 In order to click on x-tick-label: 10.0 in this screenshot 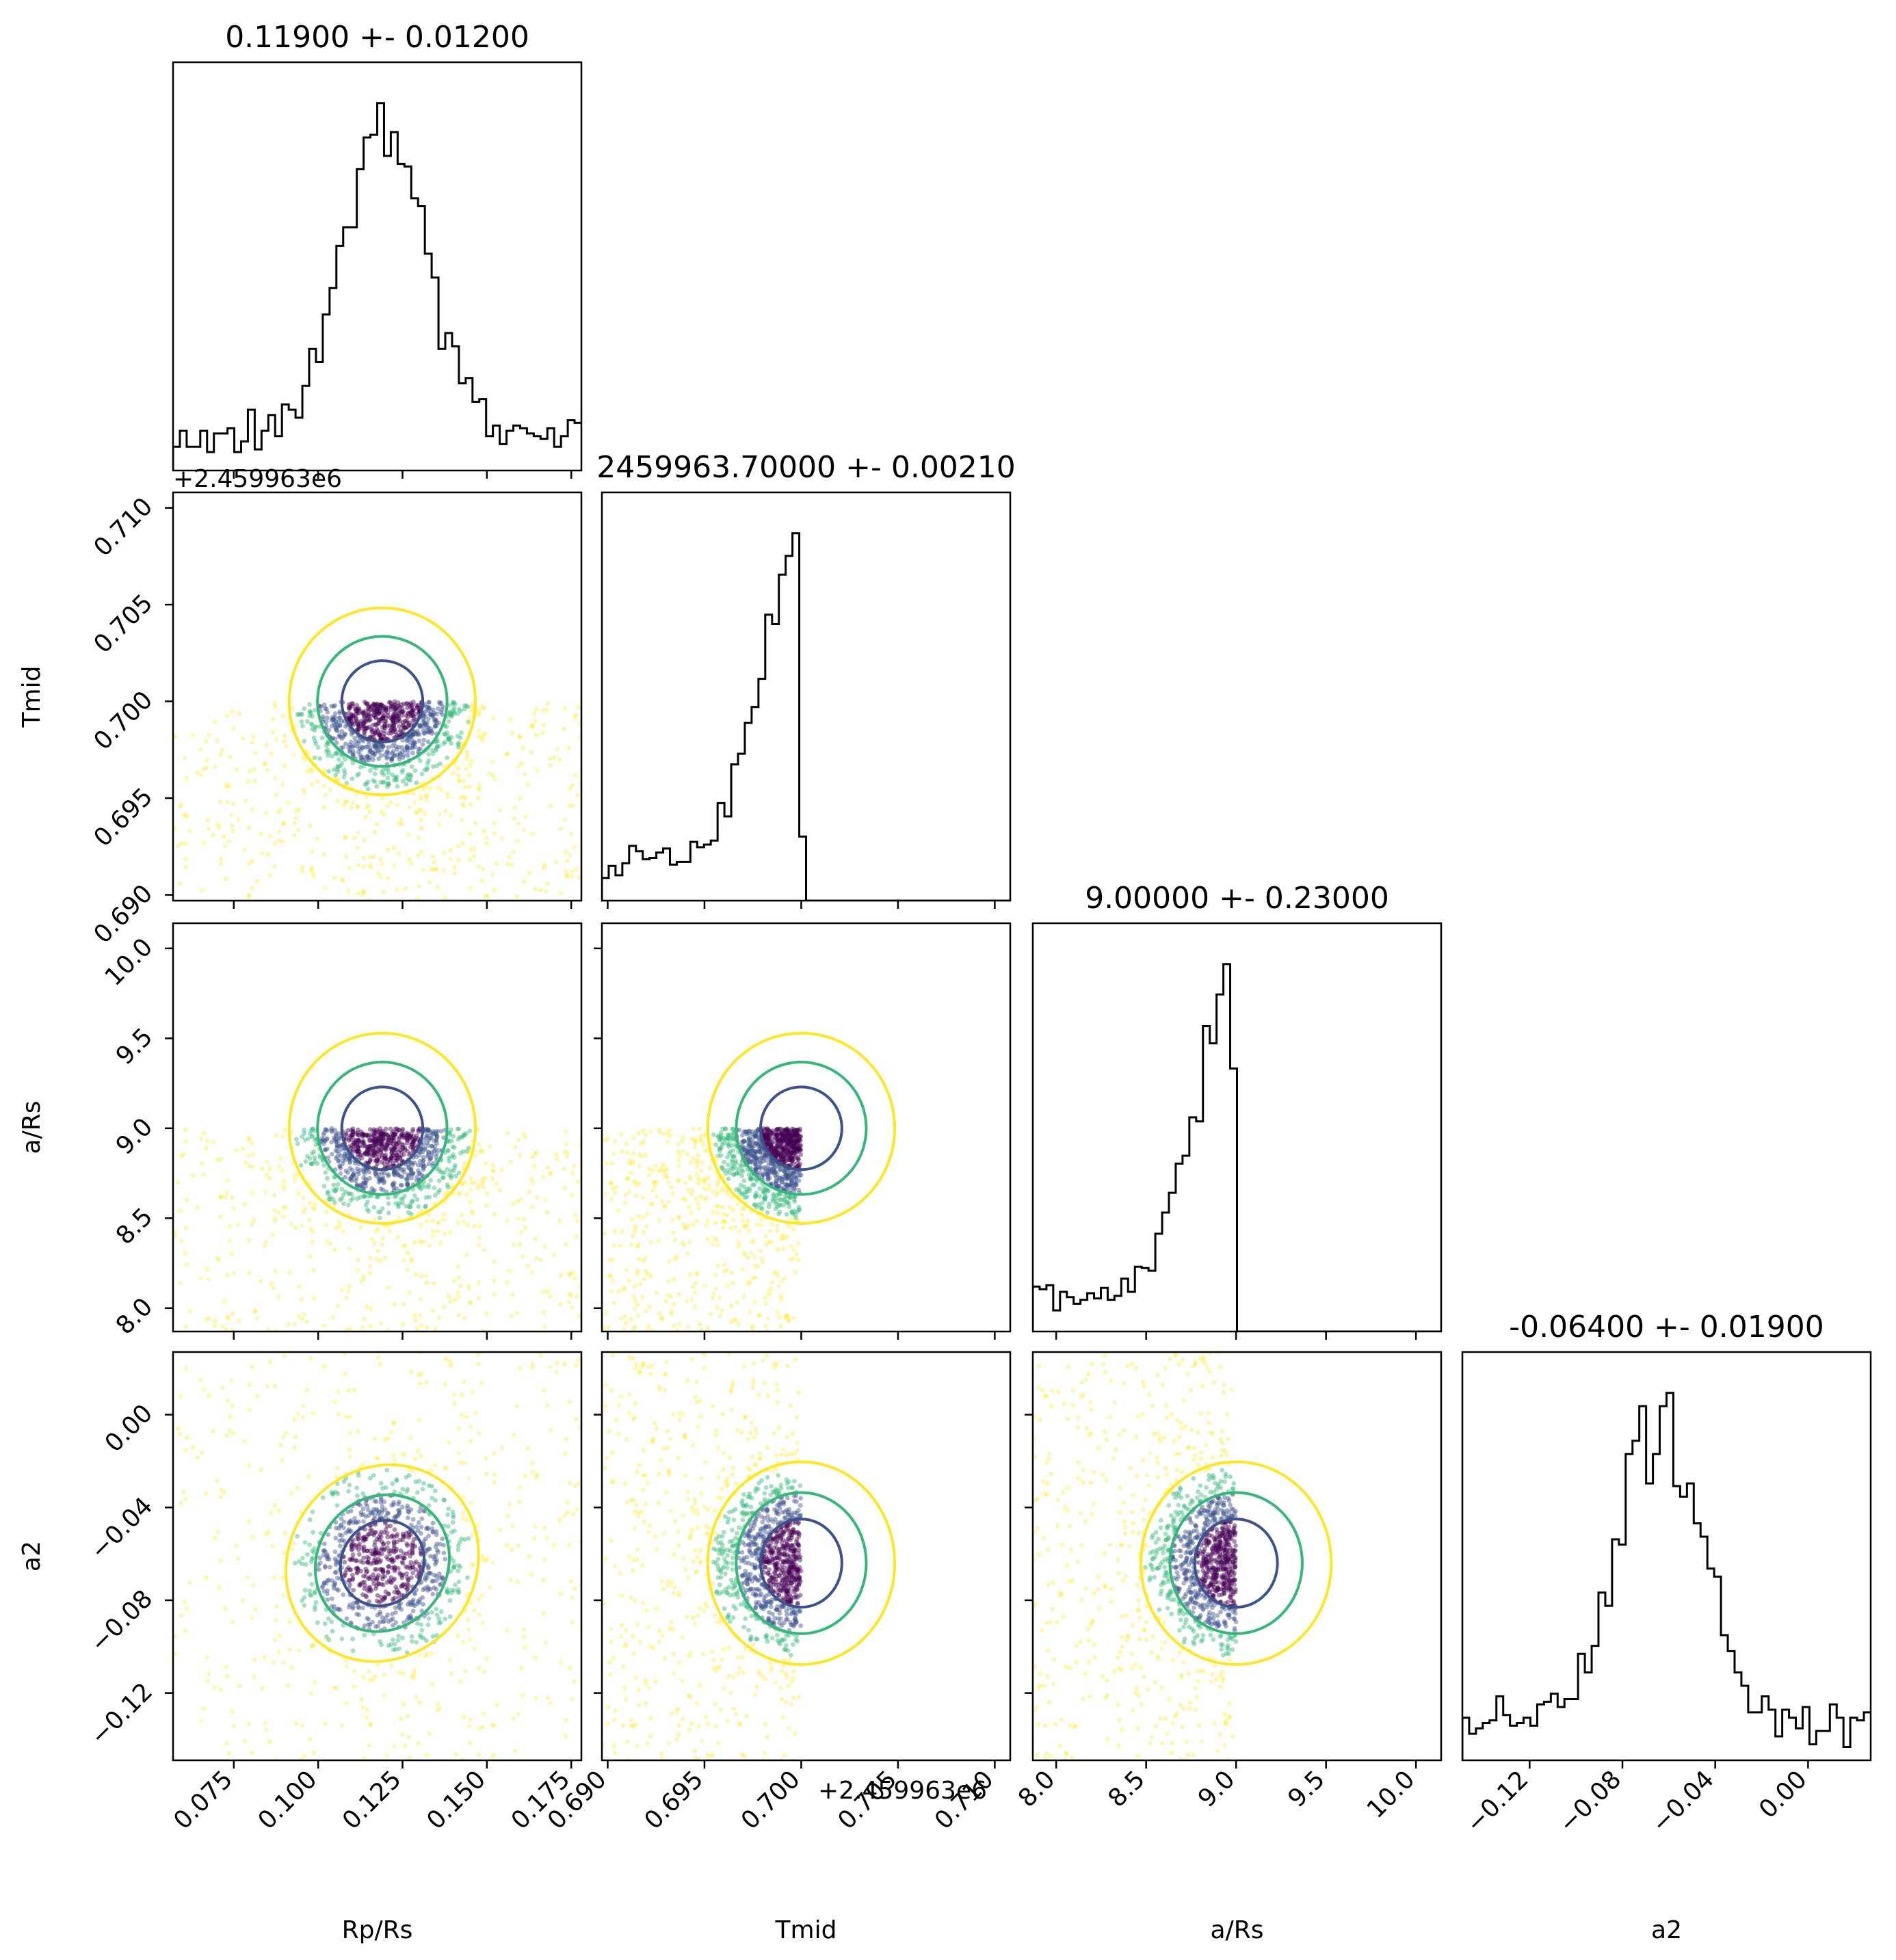, I will do `click(1391, 1795)`.